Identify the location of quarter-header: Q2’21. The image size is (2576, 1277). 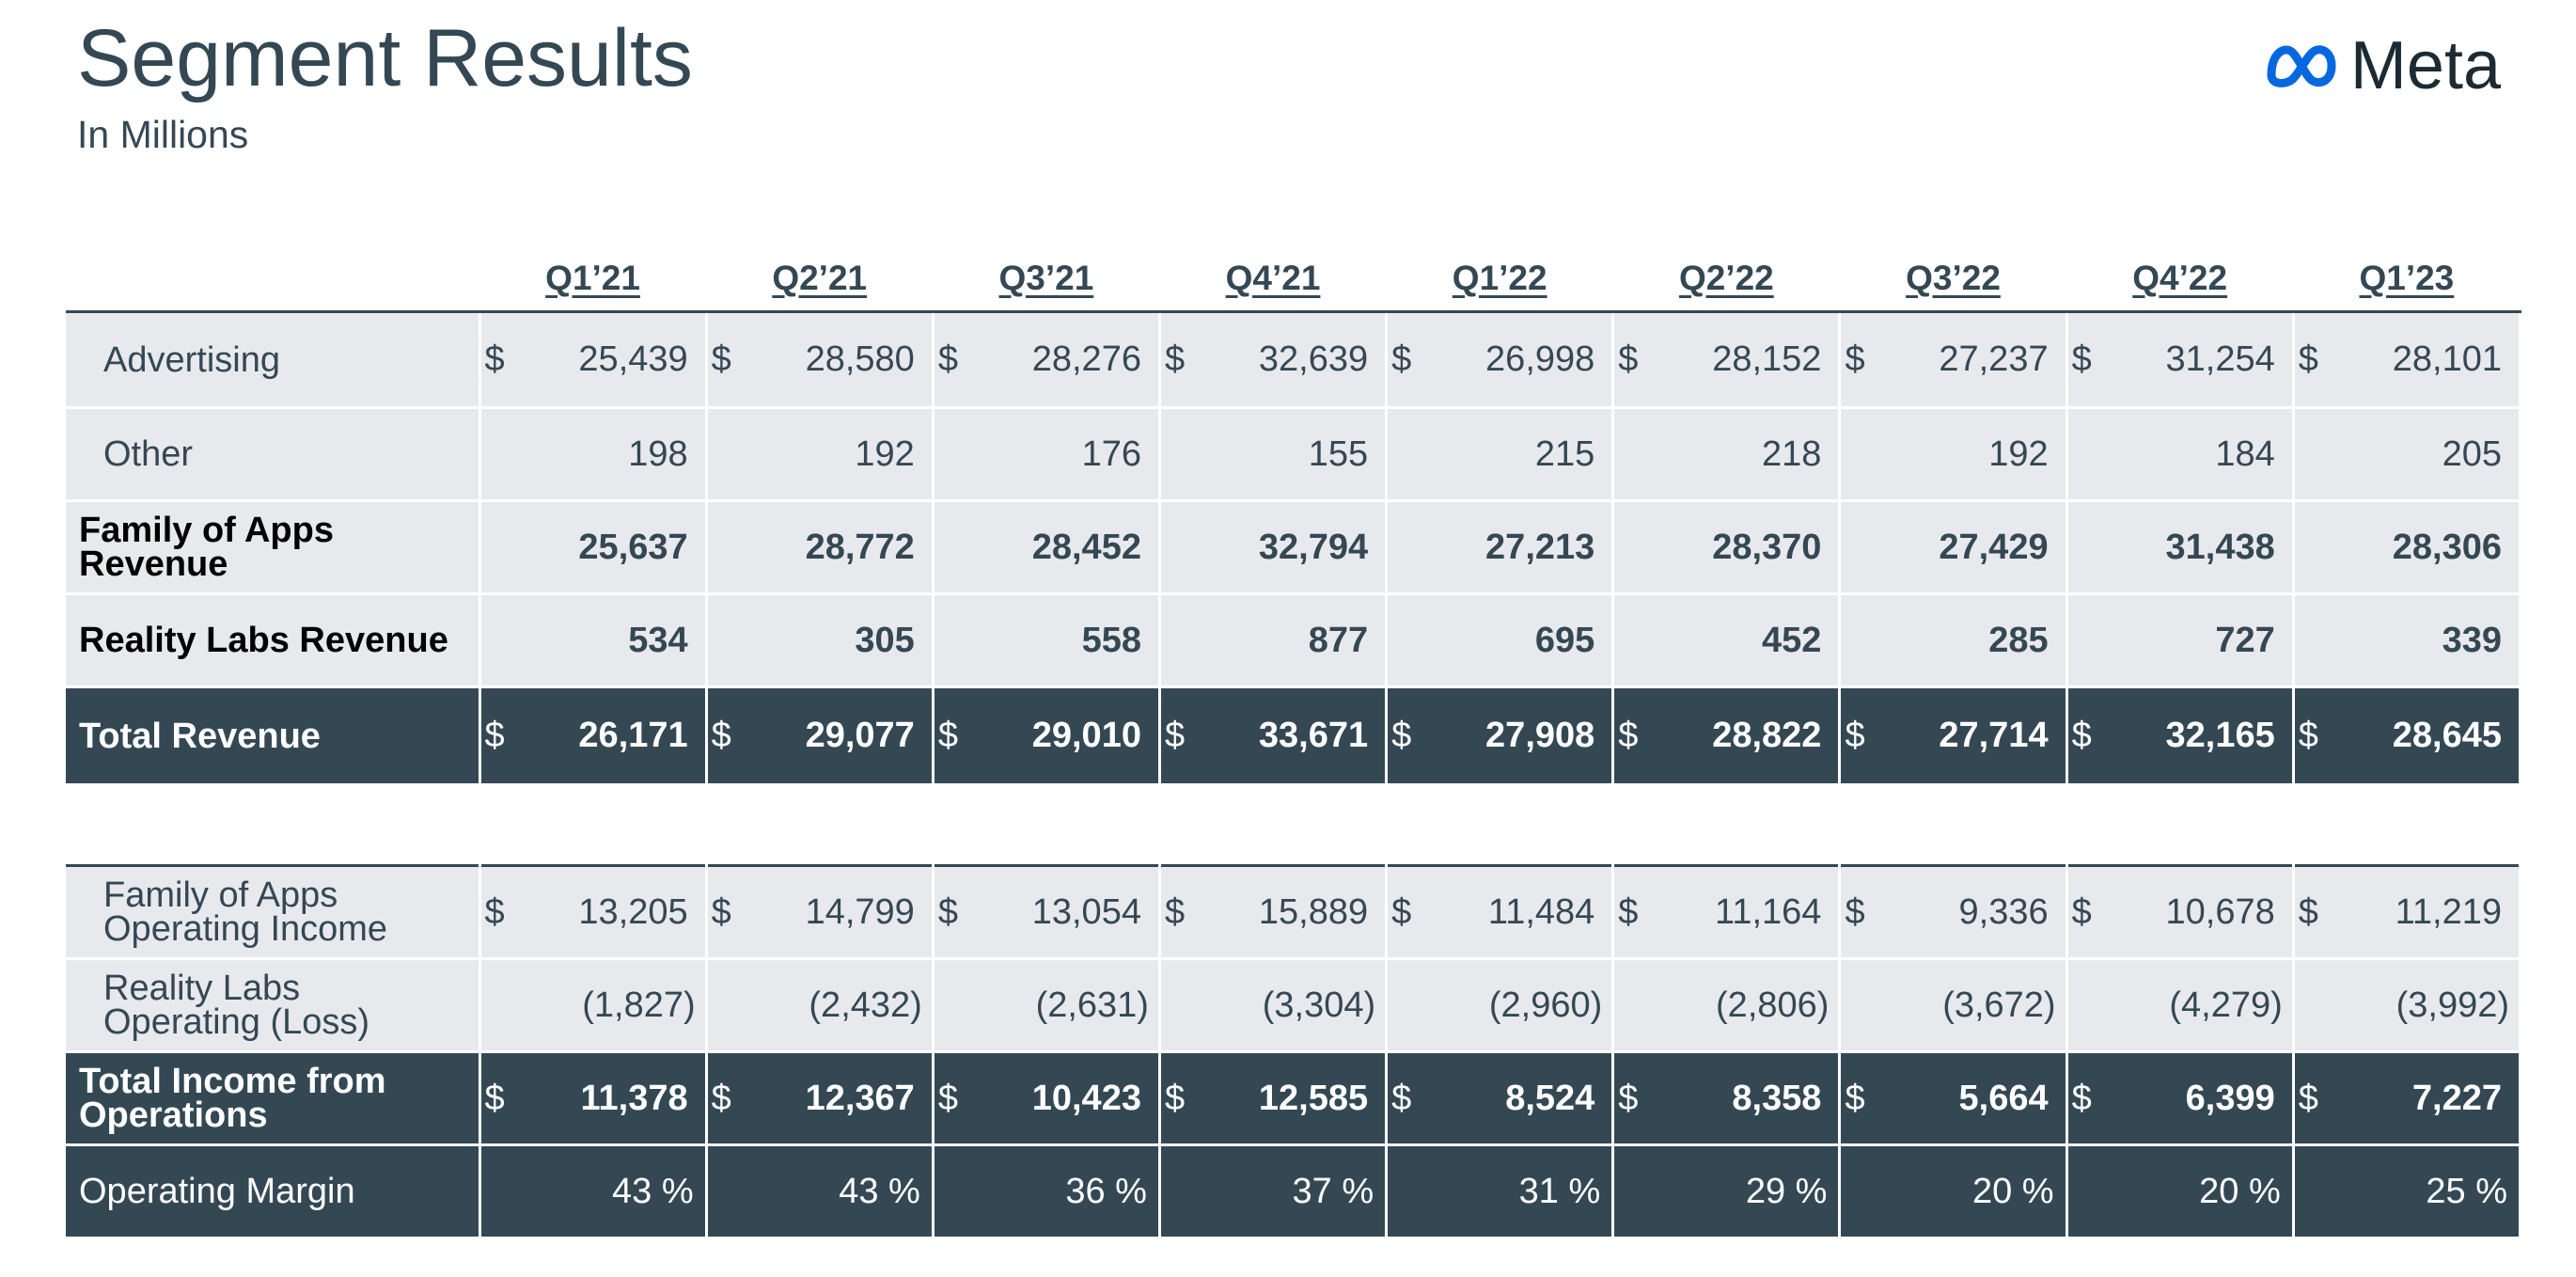
(820, 286).